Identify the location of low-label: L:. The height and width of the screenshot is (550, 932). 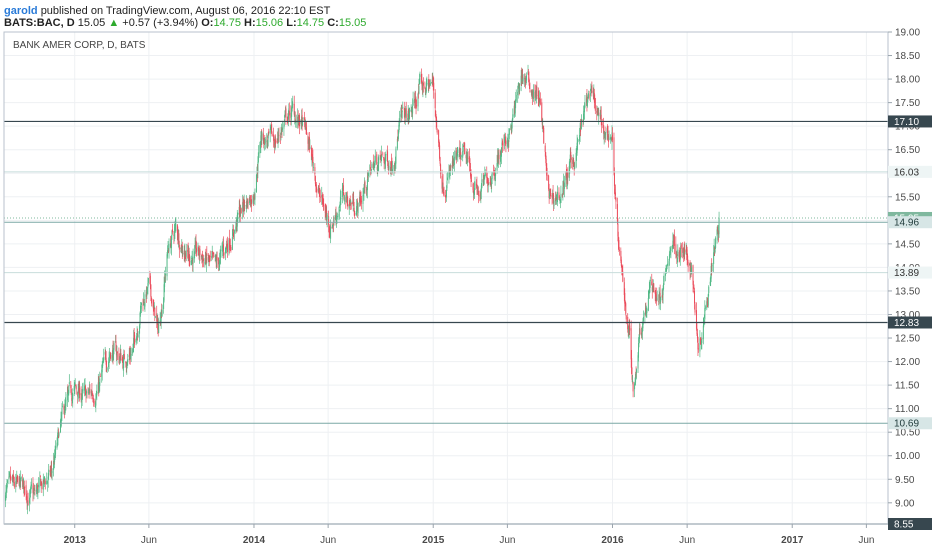
(291, 23).